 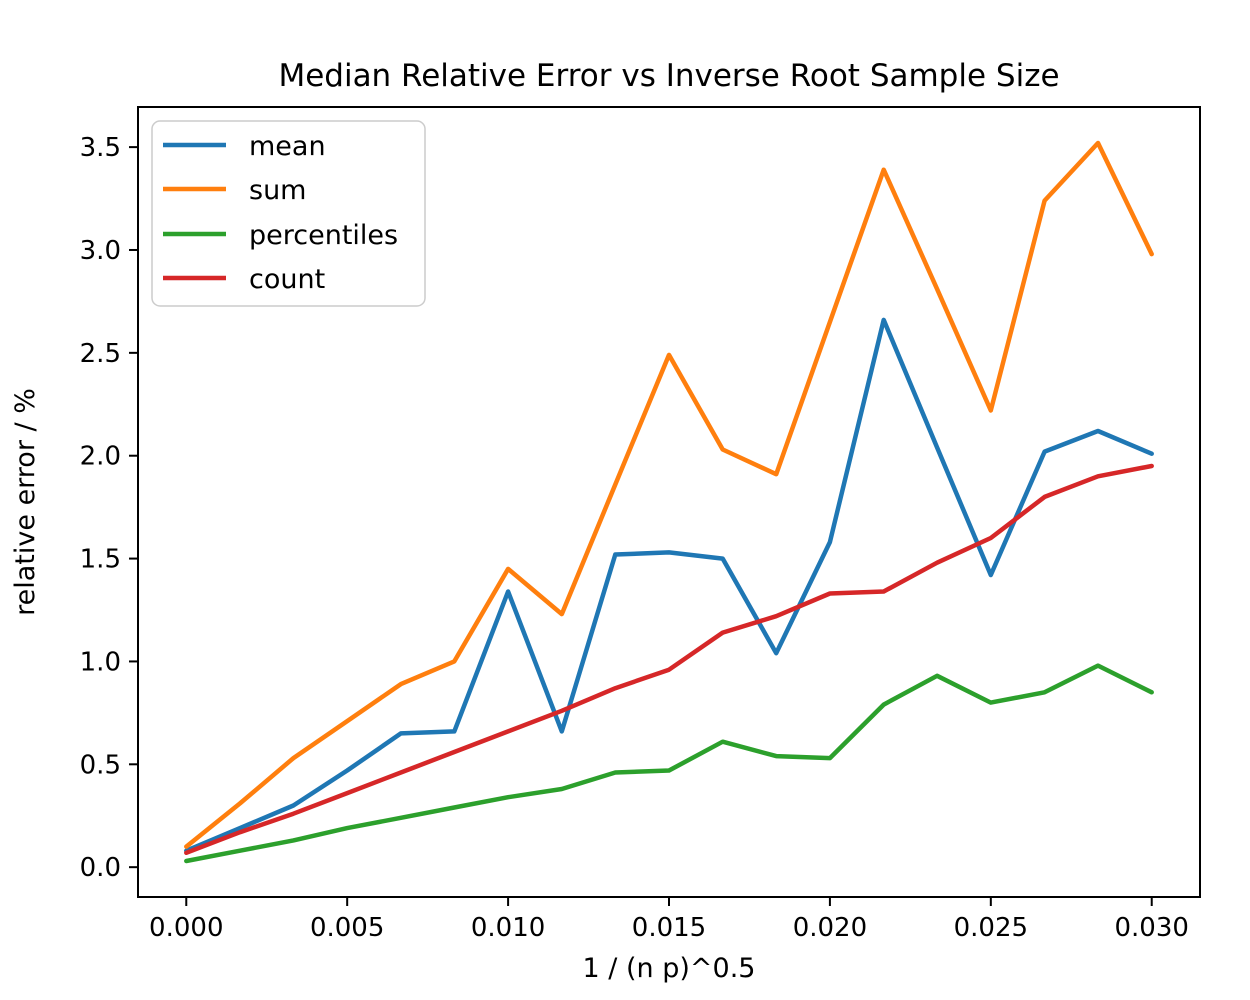 What do you see at coordinates (109, 508) in the screenshot?
I see `y-axis-ticks: 0.0 0.5 1.0 1.5 2.0 2.5 3.0 3.5` at bounding box center [109, 508].